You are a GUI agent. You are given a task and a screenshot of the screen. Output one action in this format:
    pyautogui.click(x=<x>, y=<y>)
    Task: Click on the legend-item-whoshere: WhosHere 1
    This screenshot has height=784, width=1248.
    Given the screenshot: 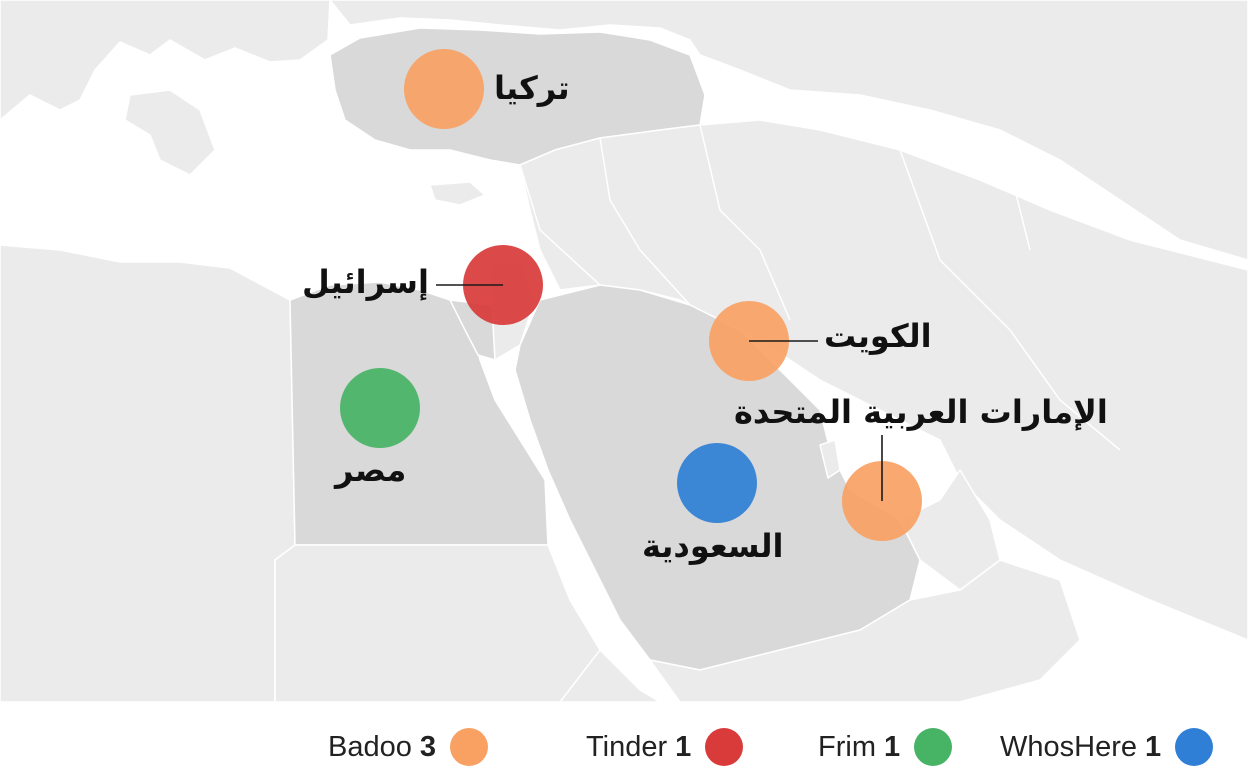 What is the action you would take?
    pyautogui.click(x=1107, y=747)
    